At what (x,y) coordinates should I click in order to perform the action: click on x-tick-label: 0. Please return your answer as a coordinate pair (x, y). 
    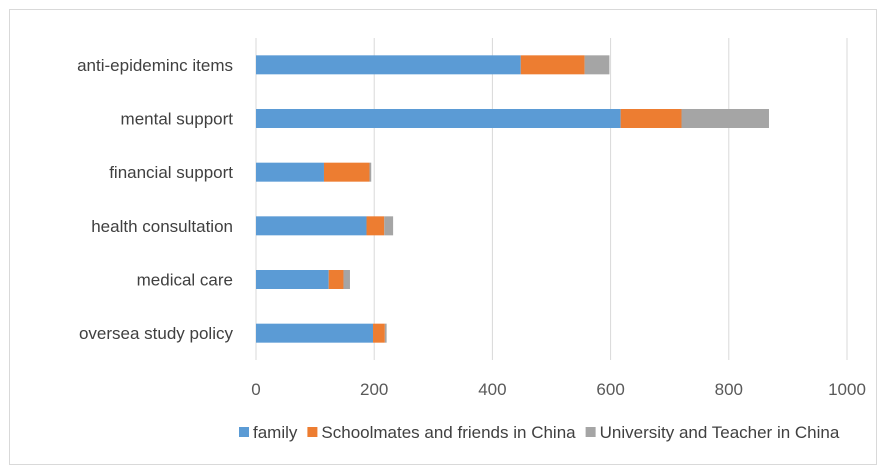
    Looking at the image, I should click on (255, 389).